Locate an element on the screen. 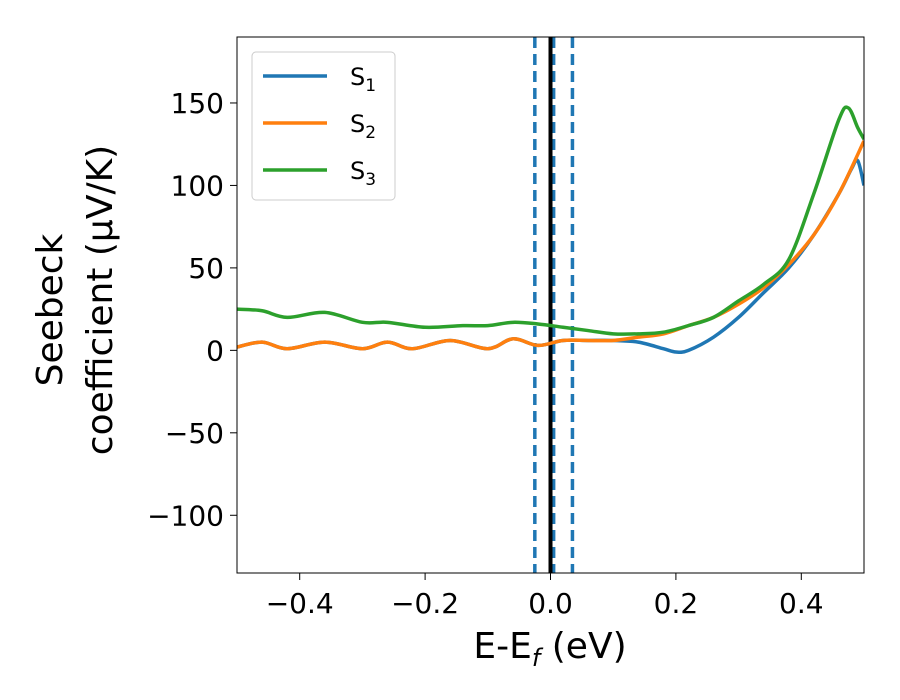 Image resolution: width=900 pixels, height=700 pixels. legend-label-s3: S3 is located at coordinates (363, 173).